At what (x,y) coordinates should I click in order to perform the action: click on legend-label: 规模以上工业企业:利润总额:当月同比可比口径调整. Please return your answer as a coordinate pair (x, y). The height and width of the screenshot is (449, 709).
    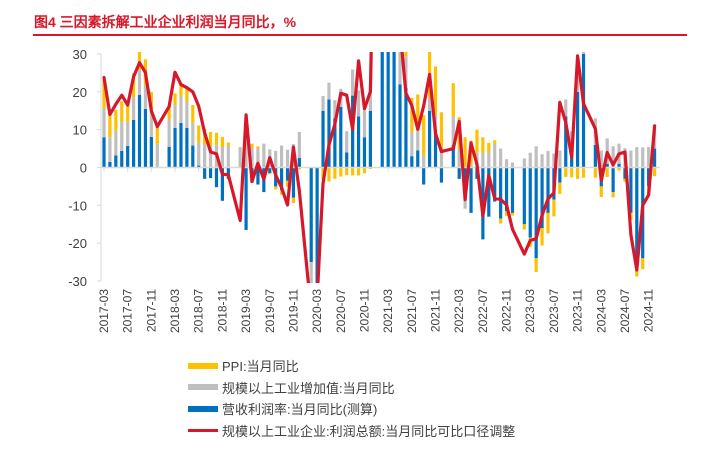
    Looking at the image, I should click on (369, 431).